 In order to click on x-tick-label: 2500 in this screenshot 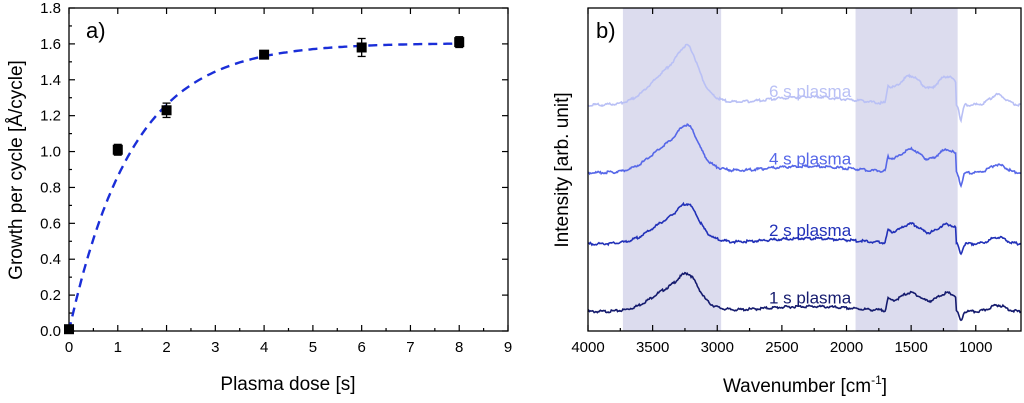, I will do `click(781, 347)`.